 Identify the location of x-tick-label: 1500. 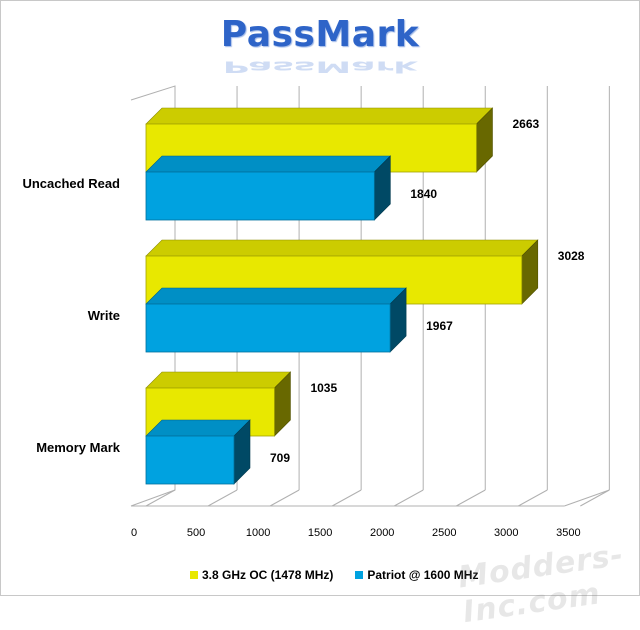
(320, 533).